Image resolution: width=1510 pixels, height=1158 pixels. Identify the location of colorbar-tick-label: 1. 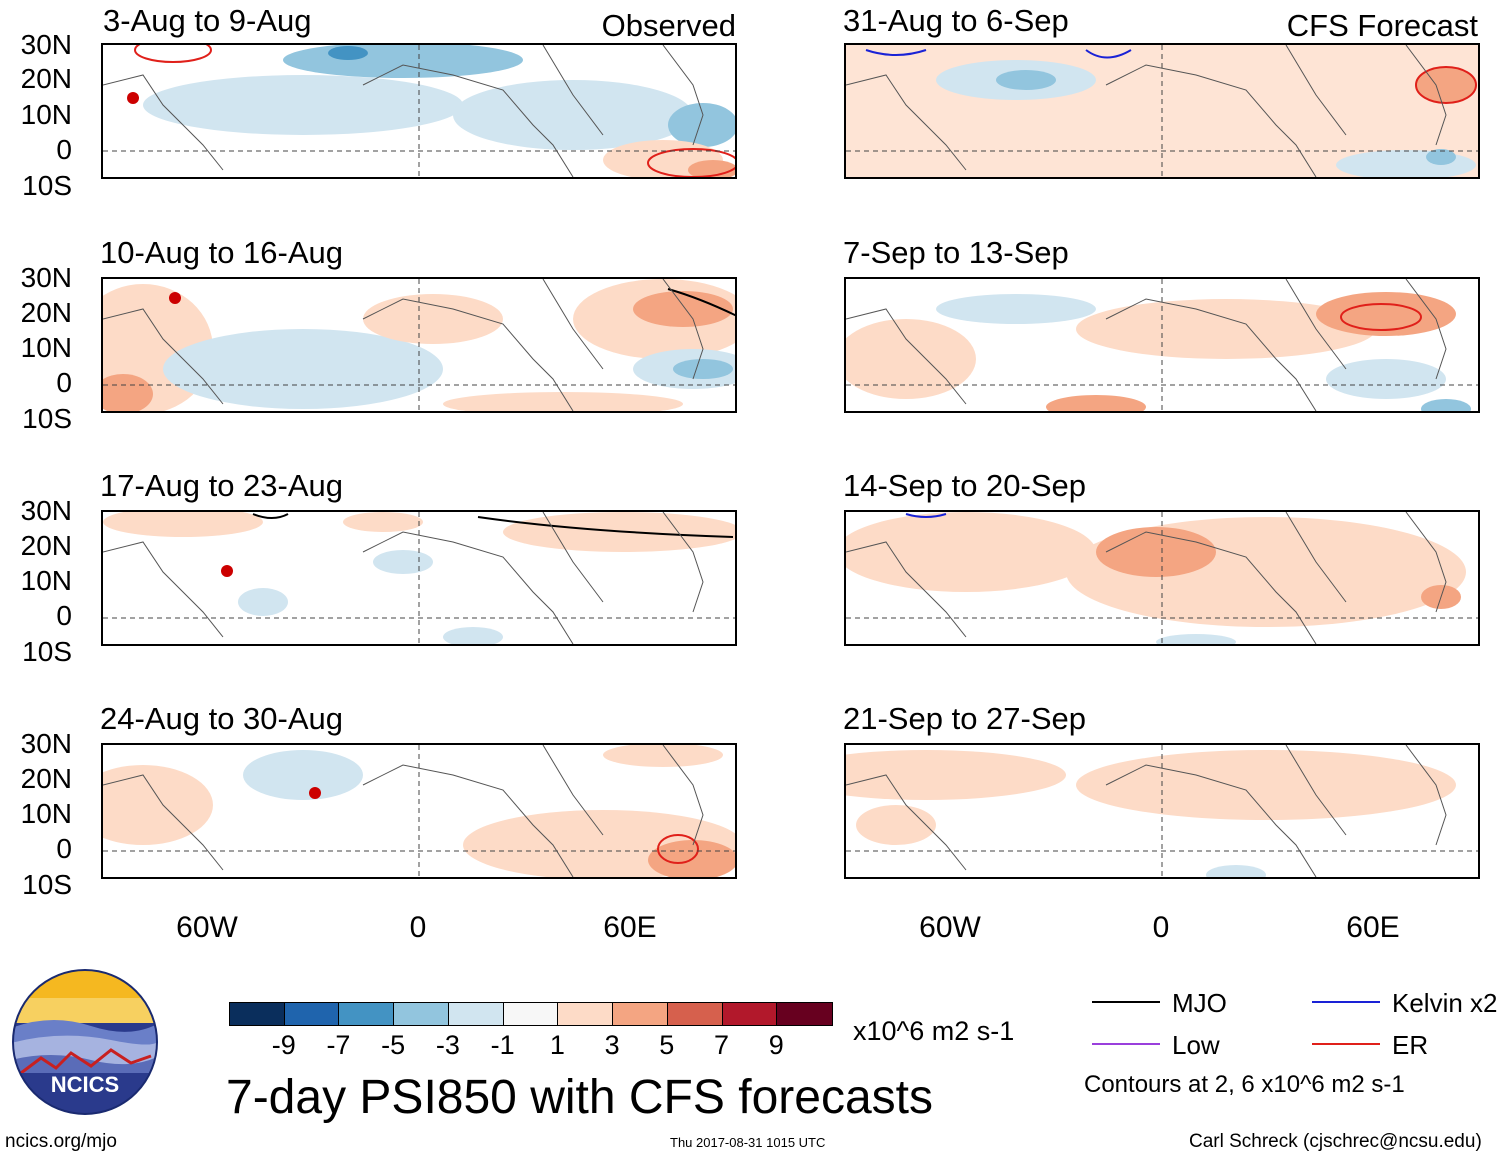
(557, 1045).